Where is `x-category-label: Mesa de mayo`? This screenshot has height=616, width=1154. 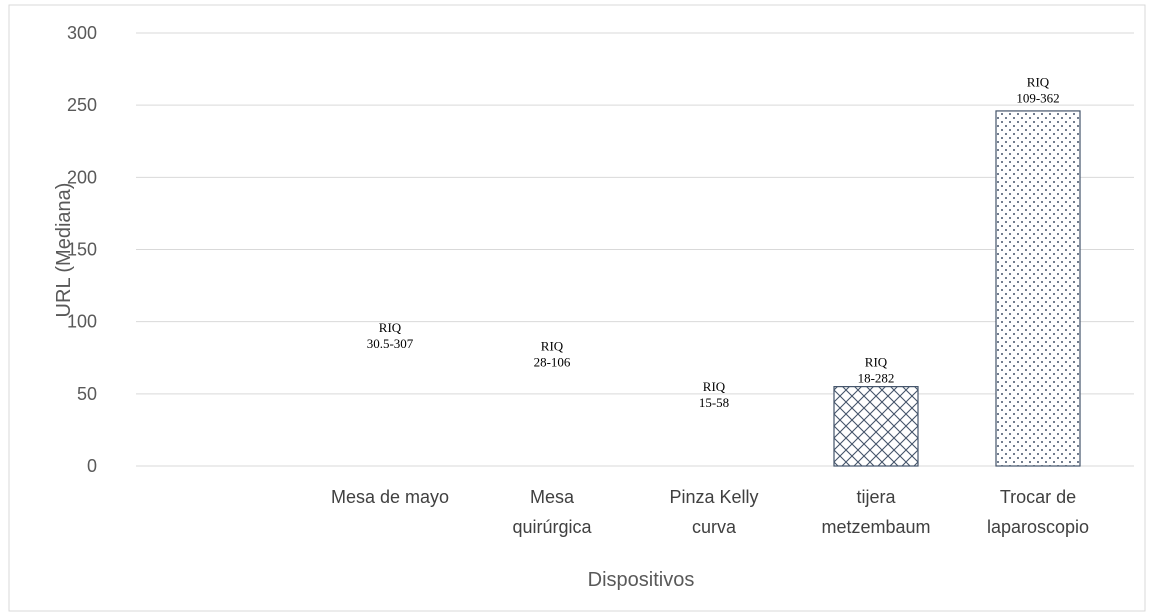 x-category-label: Mesa de mayo is located at coordinates (390, 497).